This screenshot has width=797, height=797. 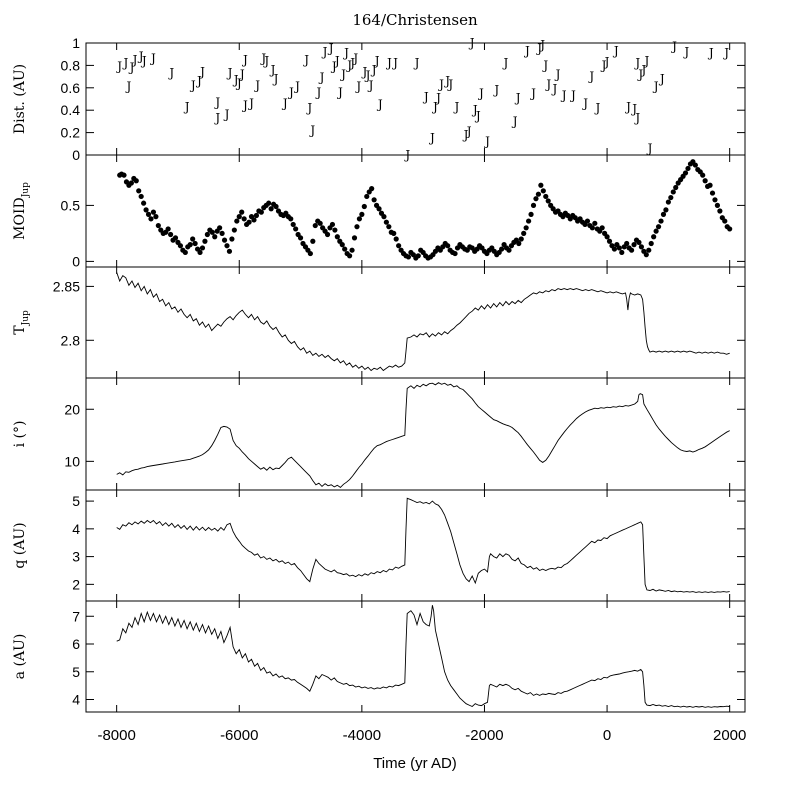 I want to click on y-axis-title: TJup, so click(x=21, y=322).